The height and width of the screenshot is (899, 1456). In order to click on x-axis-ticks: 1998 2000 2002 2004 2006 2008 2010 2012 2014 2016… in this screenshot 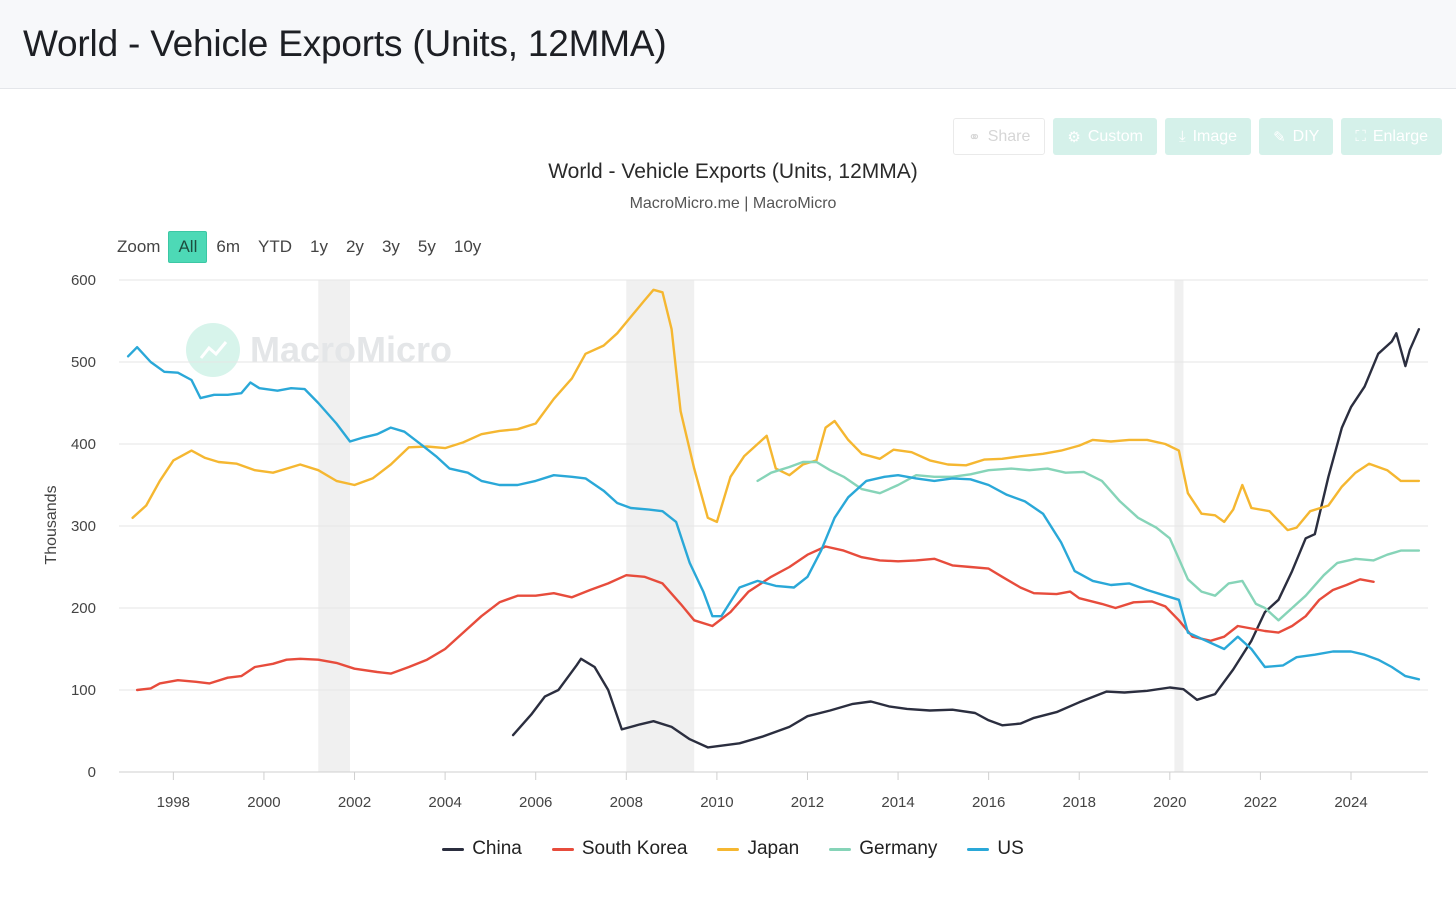, I will do `click(762, 791)`.